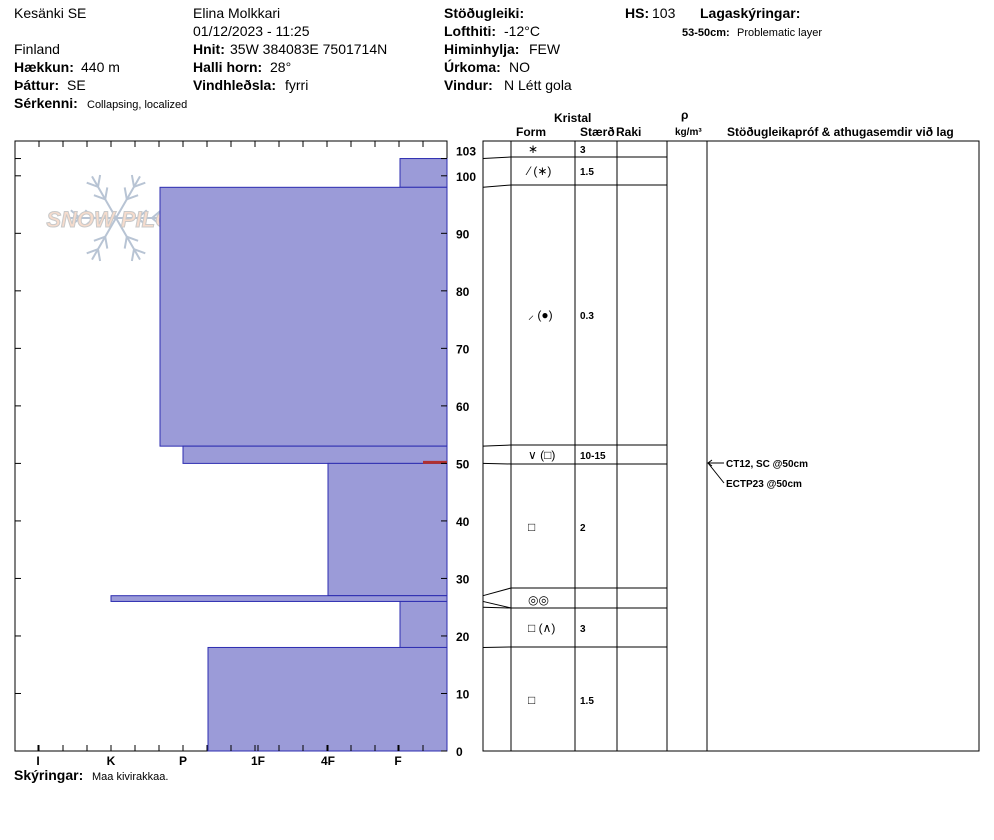 This screenshot has height=840, width=994. Describe the element at coordinates (706, 33) in the screenshot. I see `layer-note-range: 53-50cm:` at that location.